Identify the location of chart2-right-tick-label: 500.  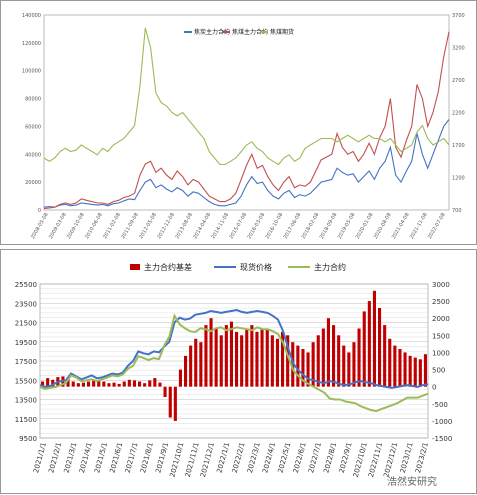
(438, 371).